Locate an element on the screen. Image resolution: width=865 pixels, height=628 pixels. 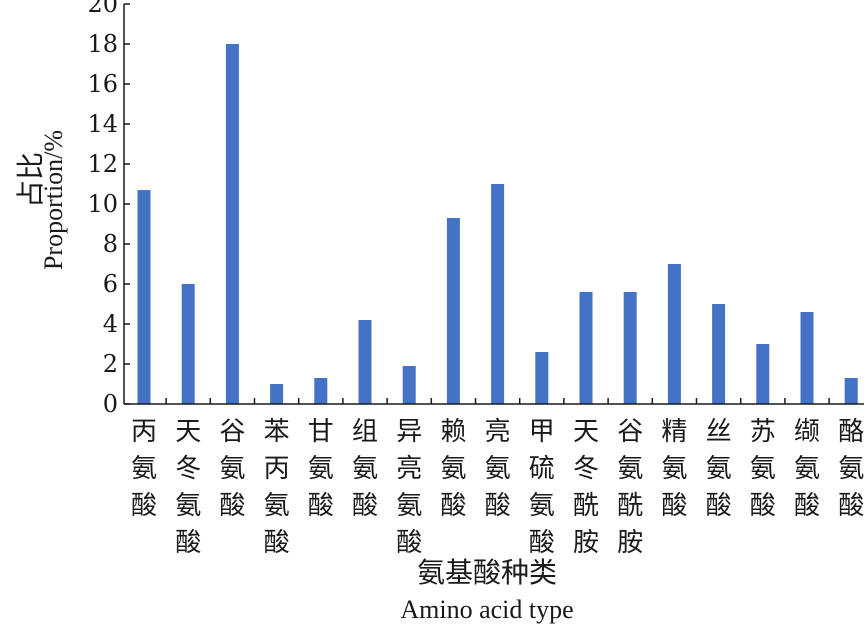
y-tick-label: 18 is located at coordinates (102, 44).